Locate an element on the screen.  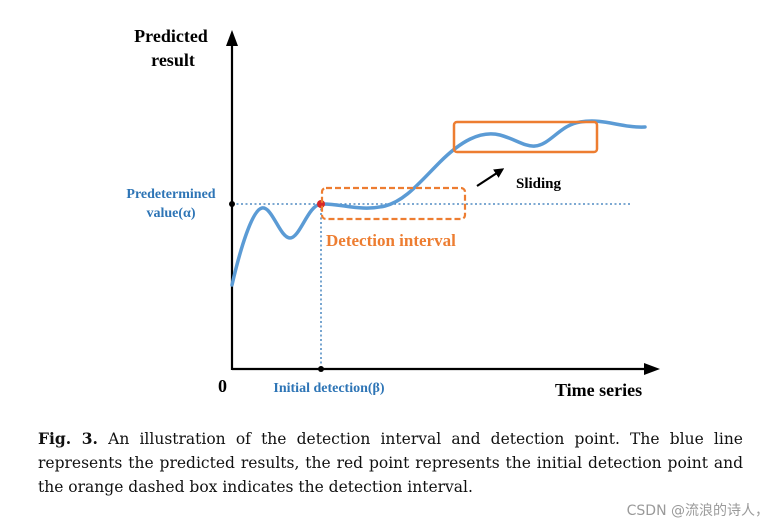
sliding-arrow-icon is located at coordinates (490, 177).